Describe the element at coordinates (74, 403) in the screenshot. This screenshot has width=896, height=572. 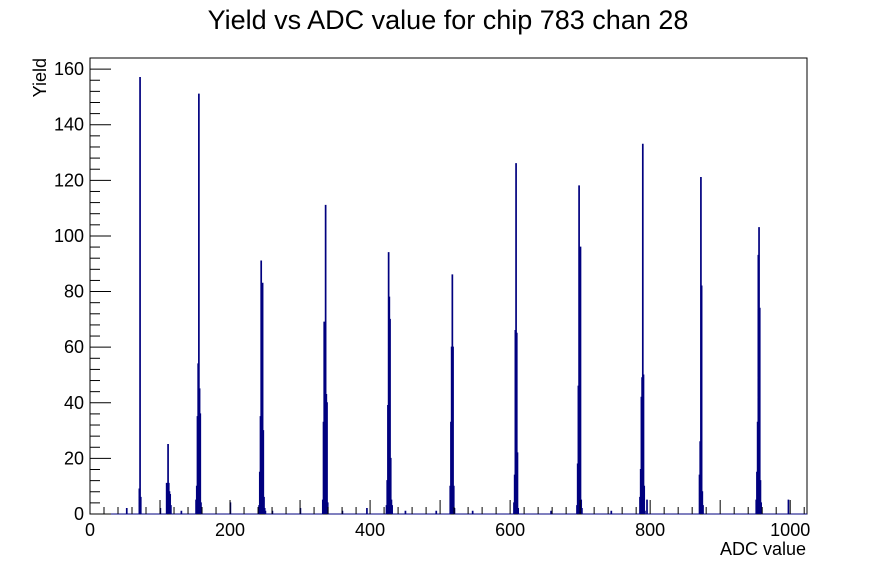
I see `y-tick-label: 40` at that location.